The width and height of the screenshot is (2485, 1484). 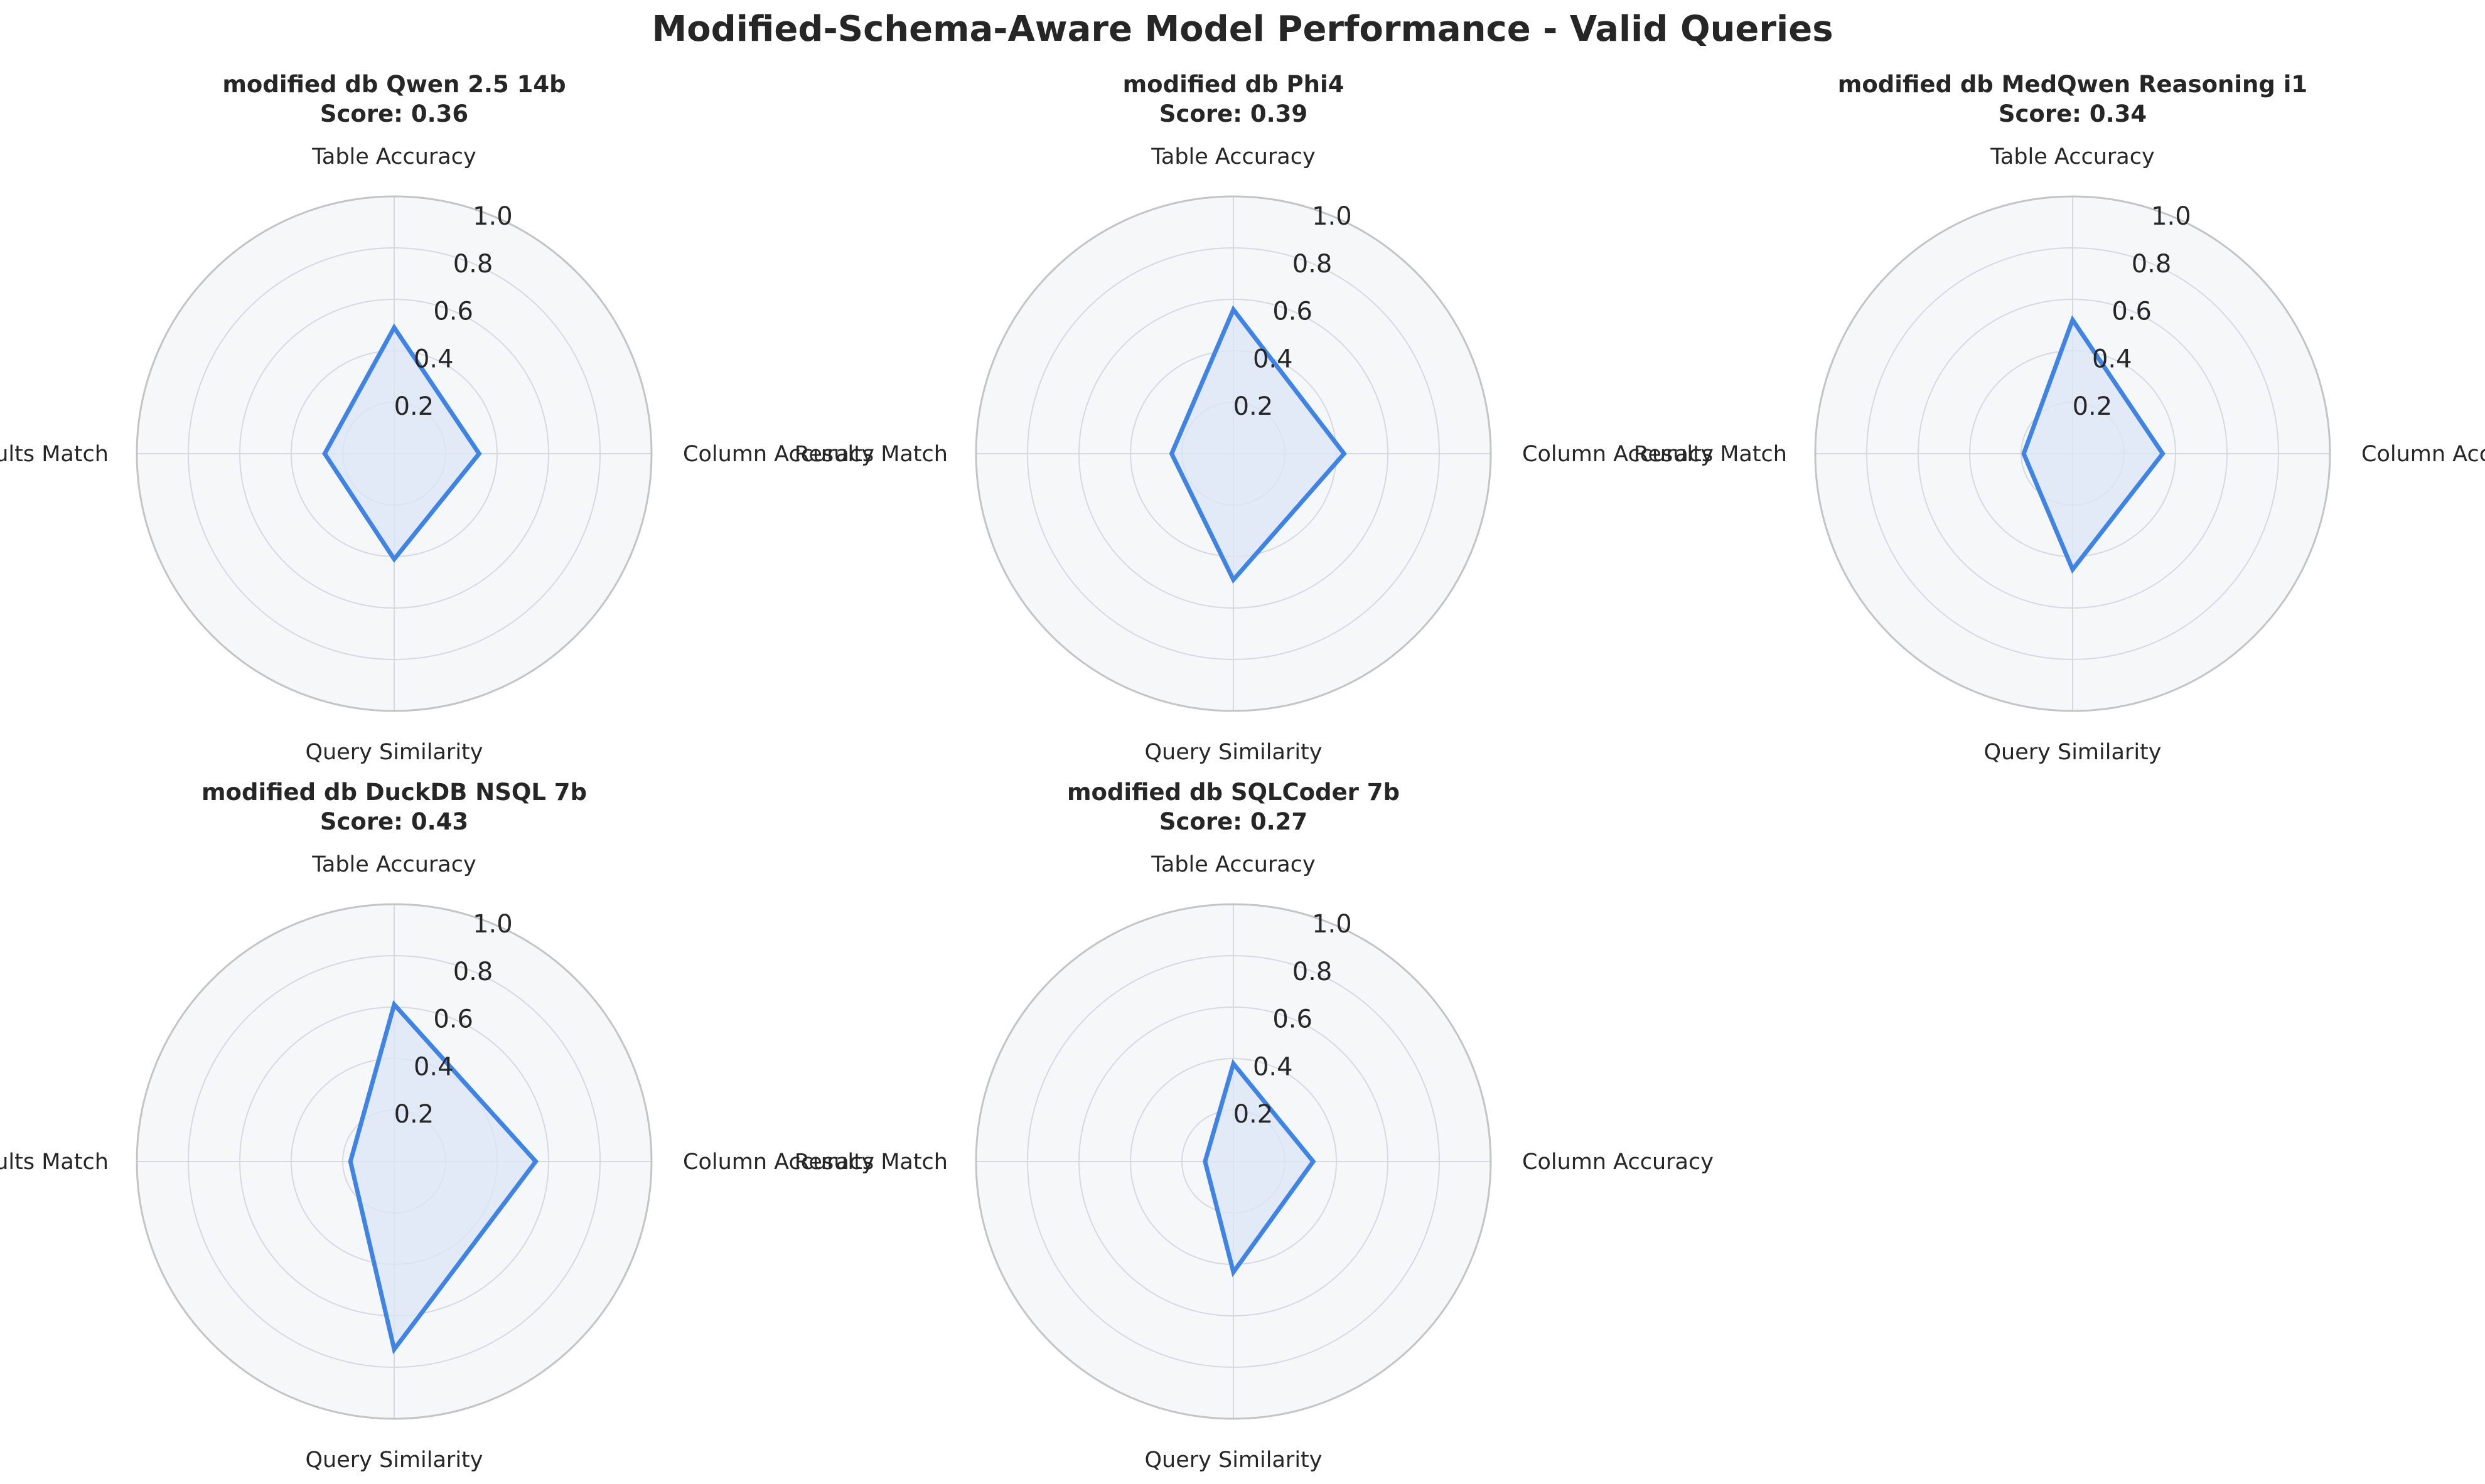 What do you see at coordinates (1233, 113) in the screenshot?
I see `subplot-score: Score: 0.39` at bounding box center [1233, 113].